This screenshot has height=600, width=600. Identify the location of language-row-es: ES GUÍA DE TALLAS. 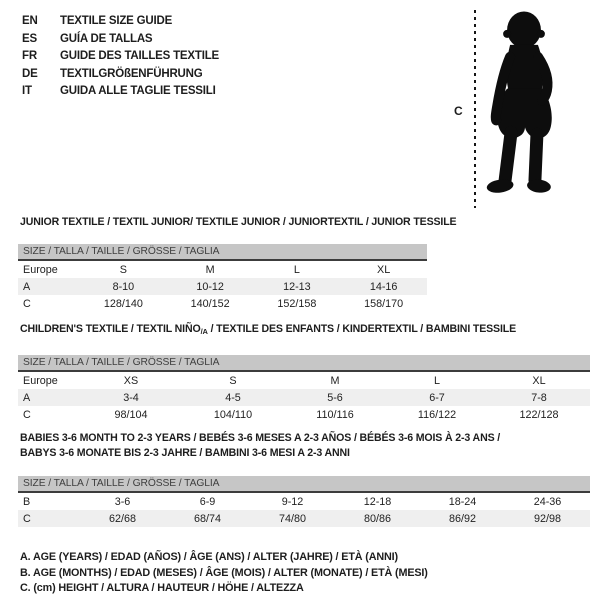
(120, 40).